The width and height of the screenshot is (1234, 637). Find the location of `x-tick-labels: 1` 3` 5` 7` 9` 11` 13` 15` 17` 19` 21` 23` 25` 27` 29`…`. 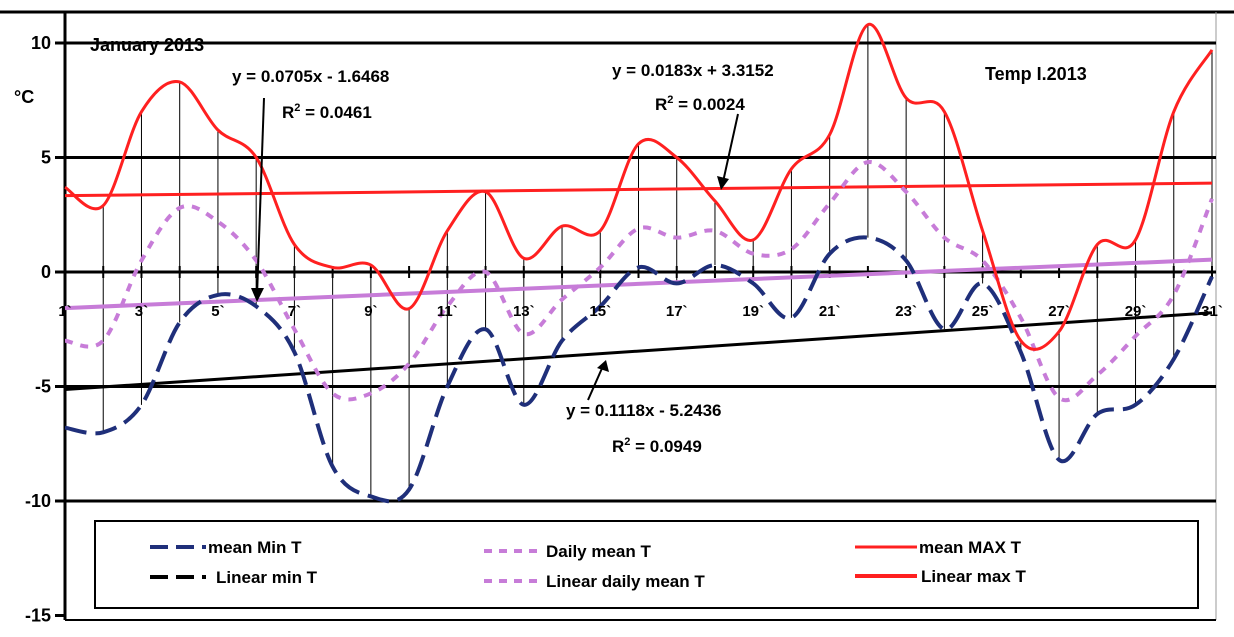

x-tick-labels: 1` 3` 5` 7` 9` 11` 13` 15` 17` 19` 21` 23` 25` 27` 29`… is located at coordinates (640, 311).